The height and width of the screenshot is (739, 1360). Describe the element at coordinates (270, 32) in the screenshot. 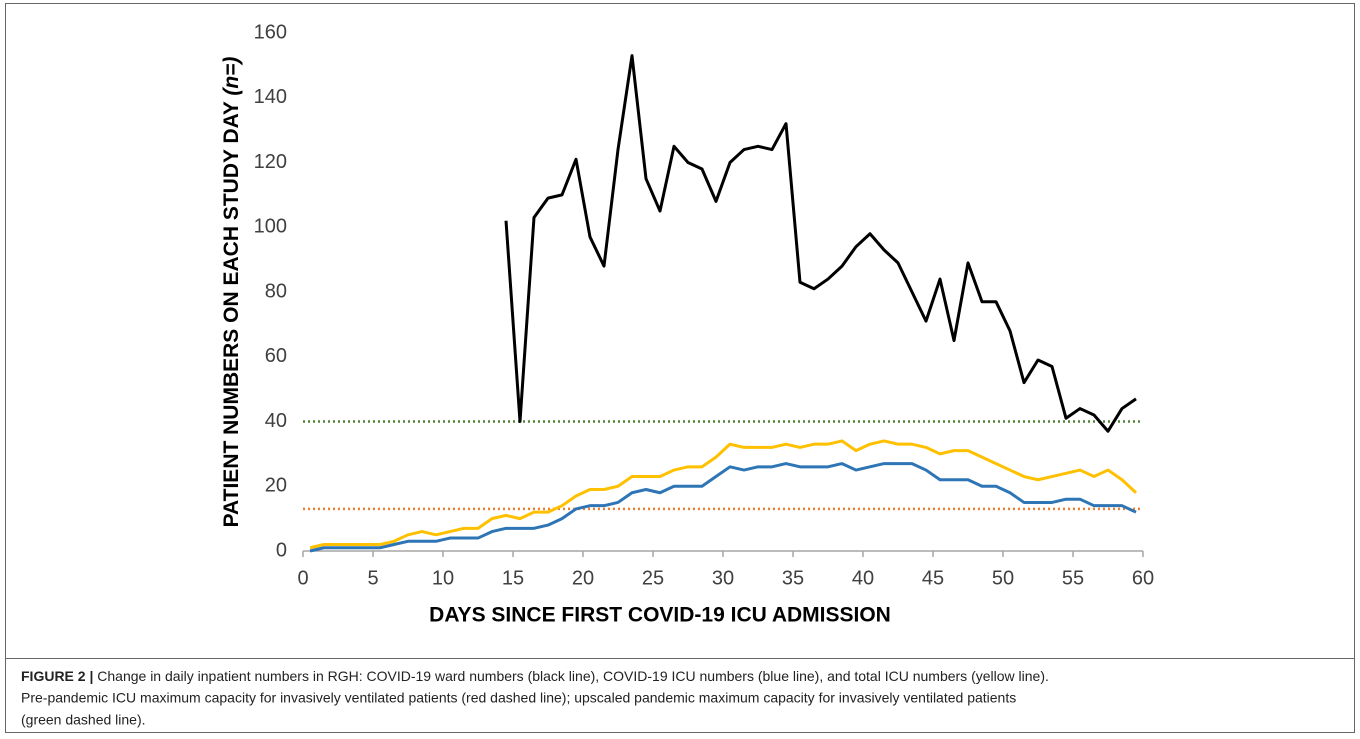

I see `y-tick-label: 160` at that location.